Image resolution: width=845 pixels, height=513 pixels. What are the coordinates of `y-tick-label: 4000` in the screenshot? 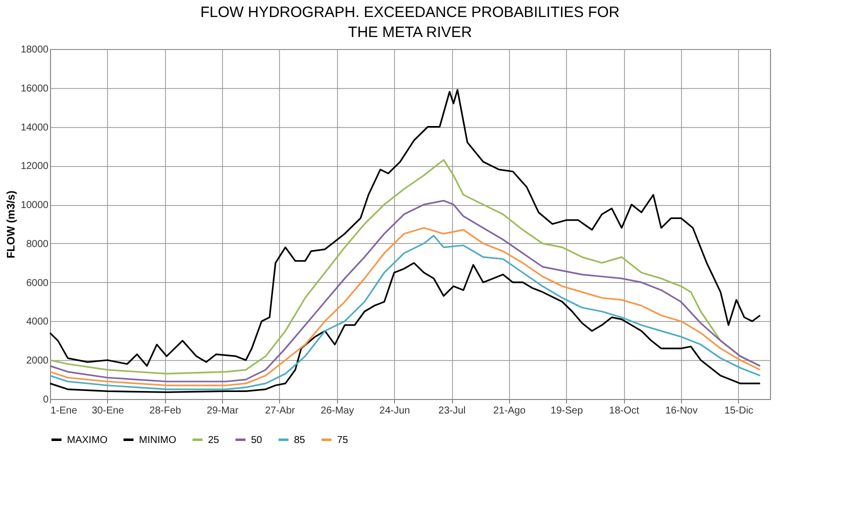 It's located at (37, 322).